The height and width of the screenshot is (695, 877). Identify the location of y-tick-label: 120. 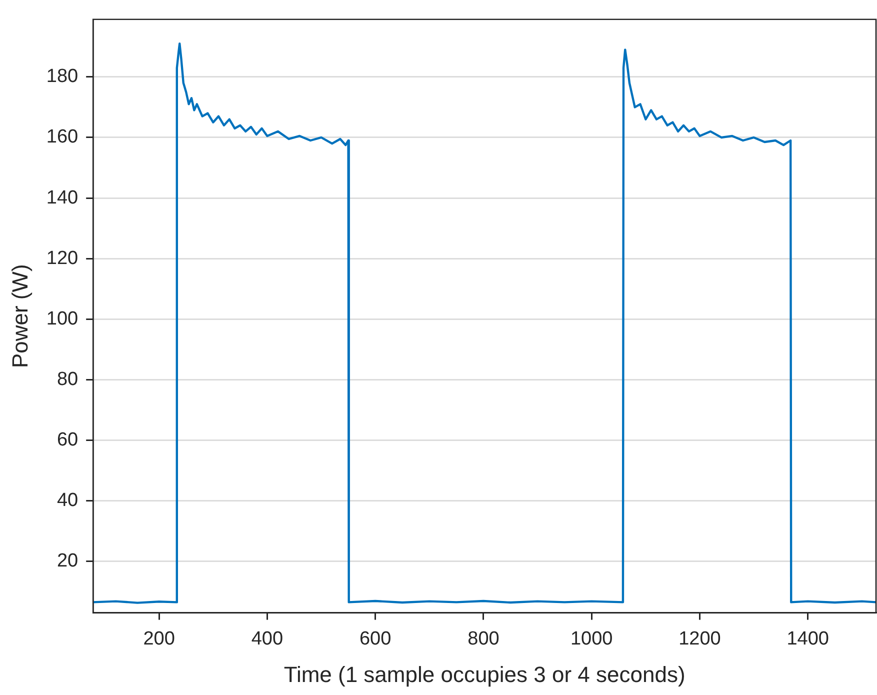
(62, 258).